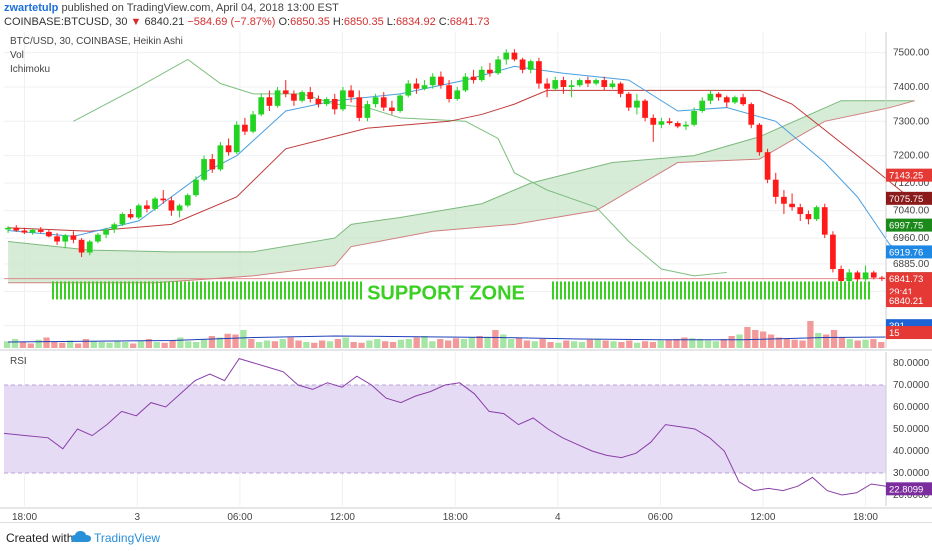 Image resolution: width=932 pixels, height=551 pixels. I want to click on rsi-axis-tick-label: 40.0000, so click(911, 451).